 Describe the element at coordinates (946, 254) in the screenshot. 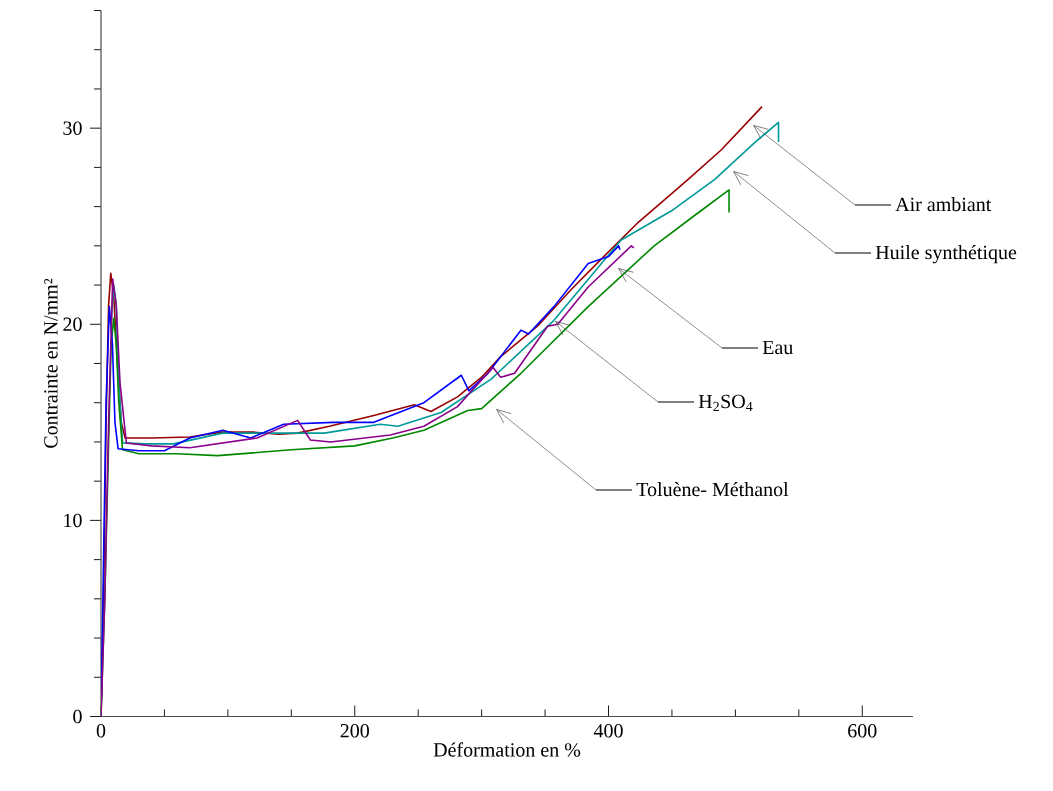

I see `annotation: Huile synthétique` at that location.